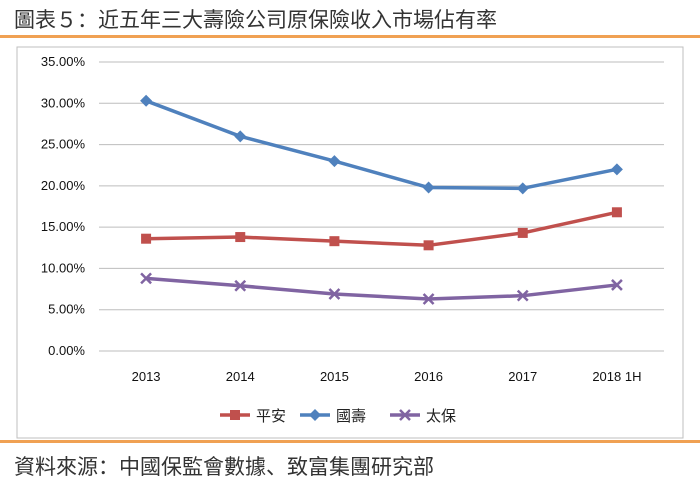  What do you see at coordinates (616, 376) in the screenshot?
I see `x-tick-label: 2018 1H` at bounding box center [616, 376].